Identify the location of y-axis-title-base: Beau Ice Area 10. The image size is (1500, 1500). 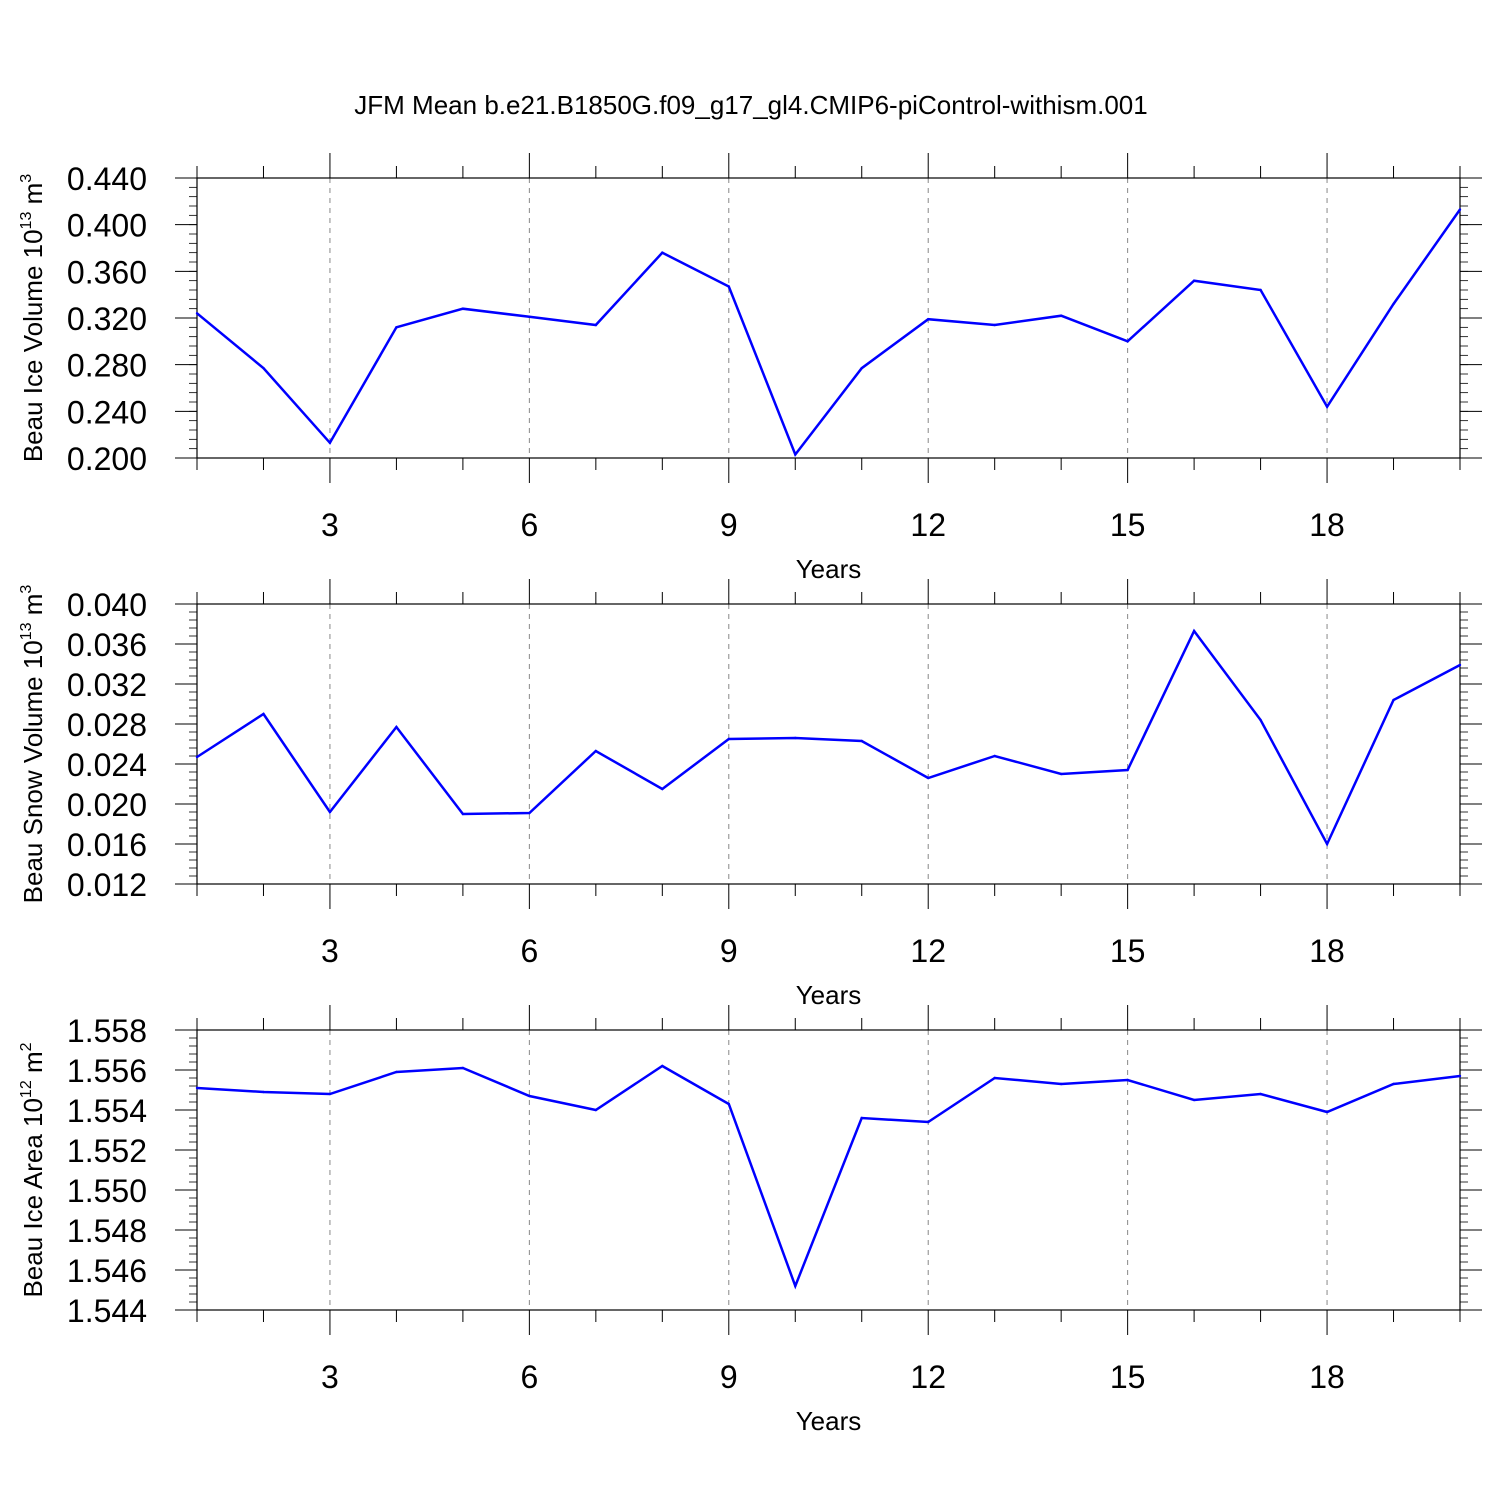
(33, 1197).